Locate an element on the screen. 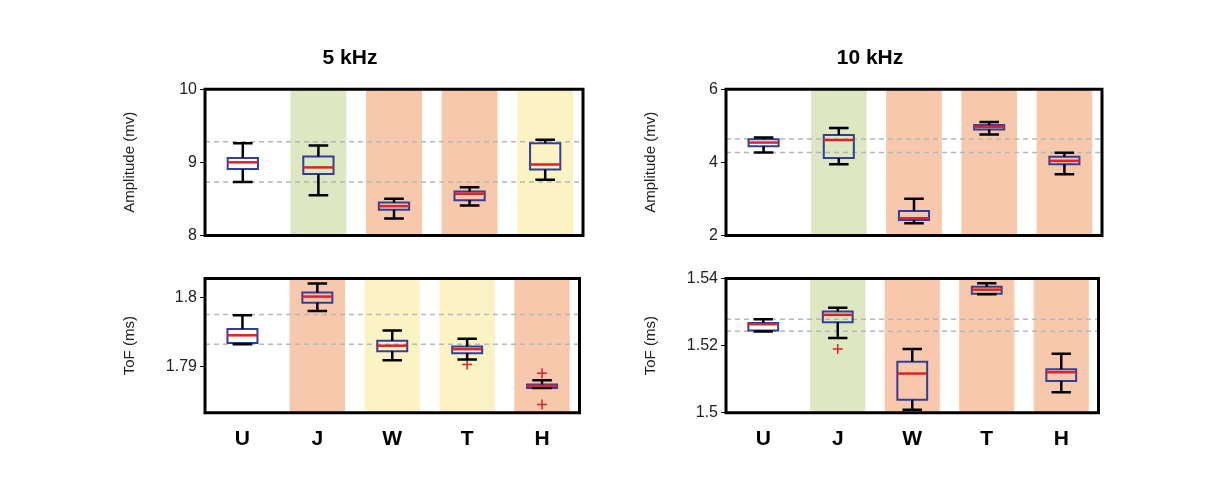  y-tick-label: 1.79 is located at coordinates (181, 365).